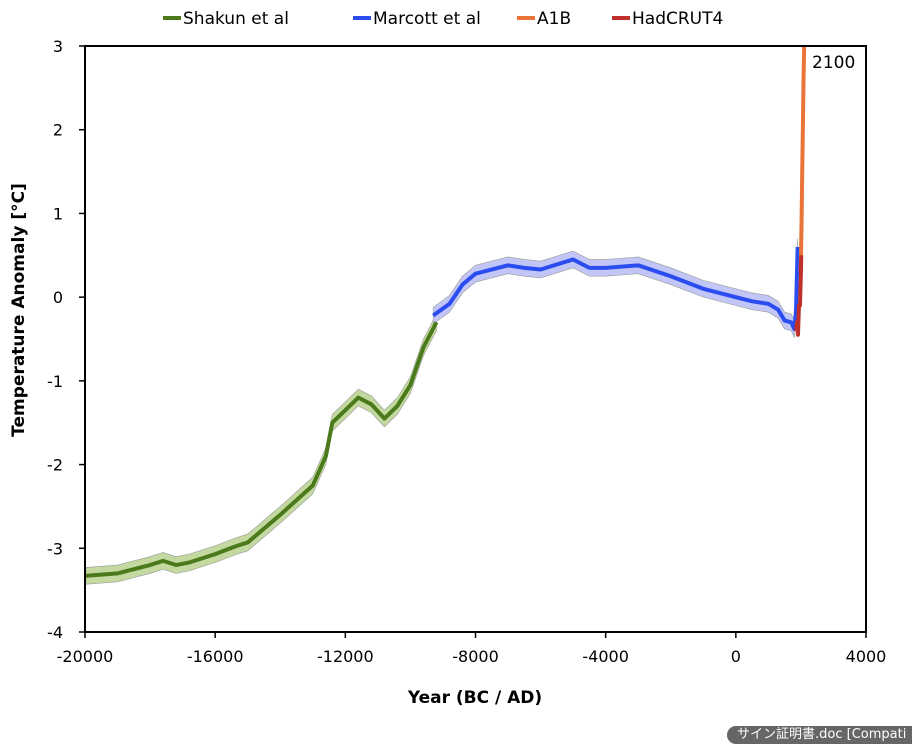  I want to click on legend-label-shakun-et-al: Shakun et al, so click(236, 19).